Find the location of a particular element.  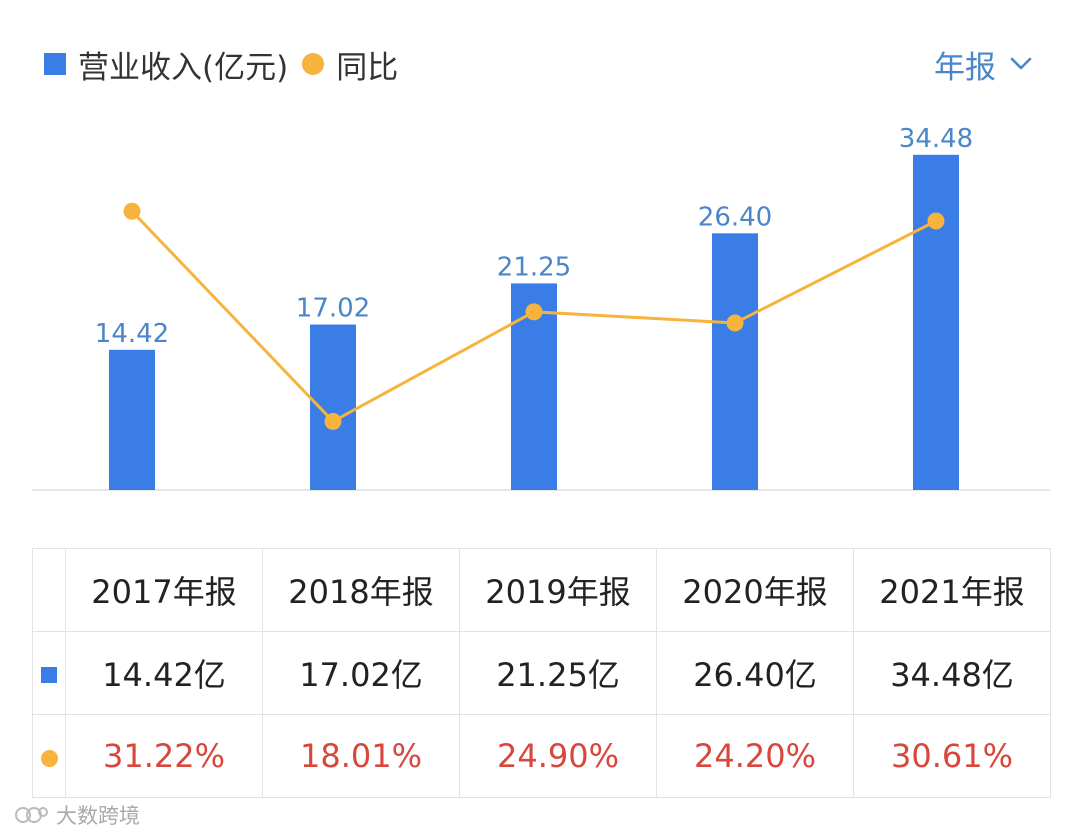

bar-2017年报 is located at coordinates (132, 419).